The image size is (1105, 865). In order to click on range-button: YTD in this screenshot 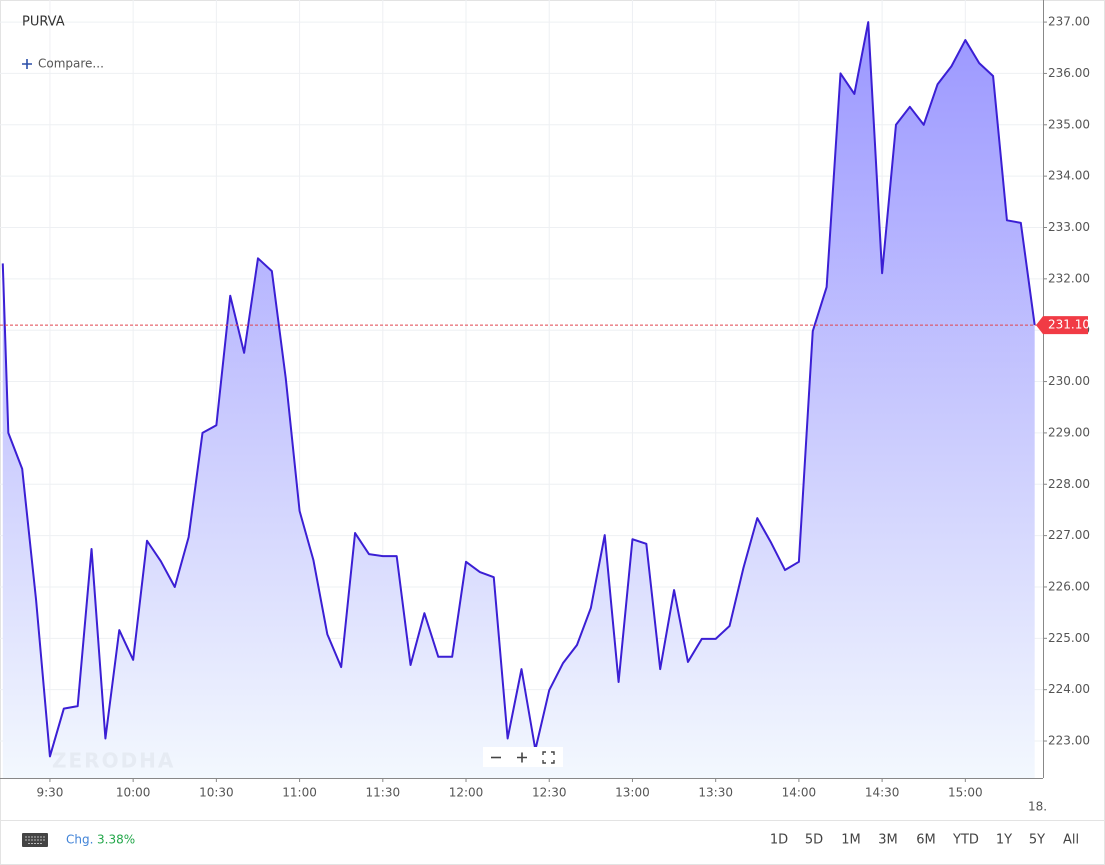, I will do `click(965, 840)`.